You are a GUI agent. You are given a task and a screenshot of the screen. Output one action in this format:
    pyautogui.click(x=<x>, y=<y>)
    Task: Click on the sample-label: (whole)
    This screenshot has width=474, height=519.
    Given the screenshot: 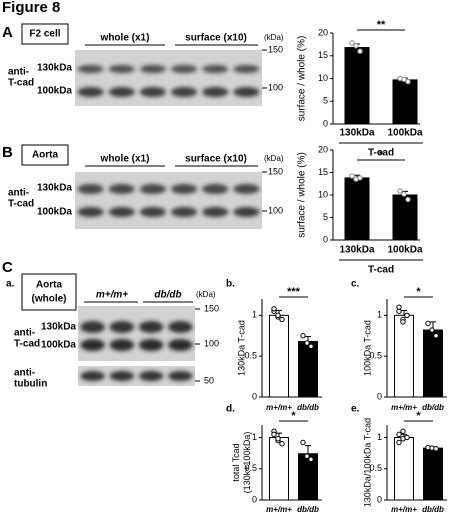 What is the action you would take?
    pyautogui.click(x=49, y=299)
    